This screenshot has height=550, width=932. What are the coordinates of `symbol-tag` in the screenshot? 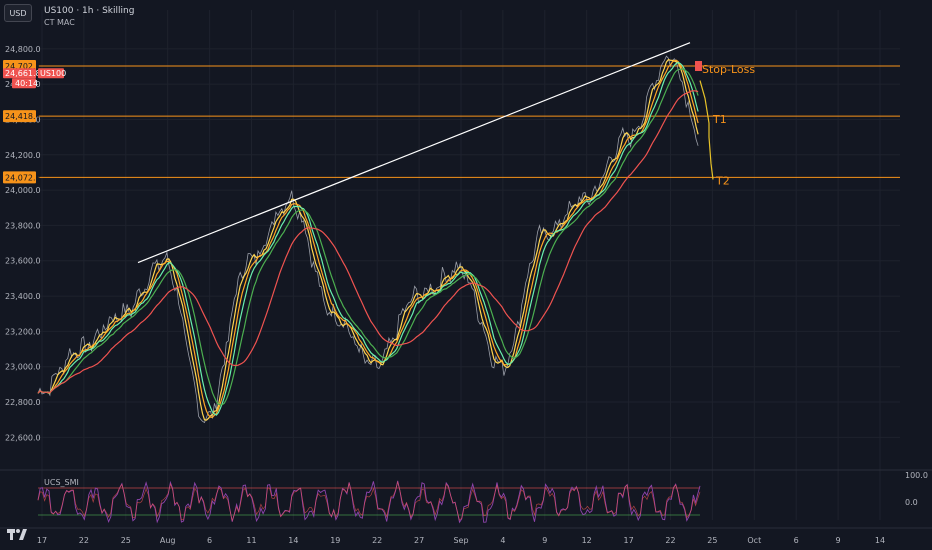 It's located at (51, 73).